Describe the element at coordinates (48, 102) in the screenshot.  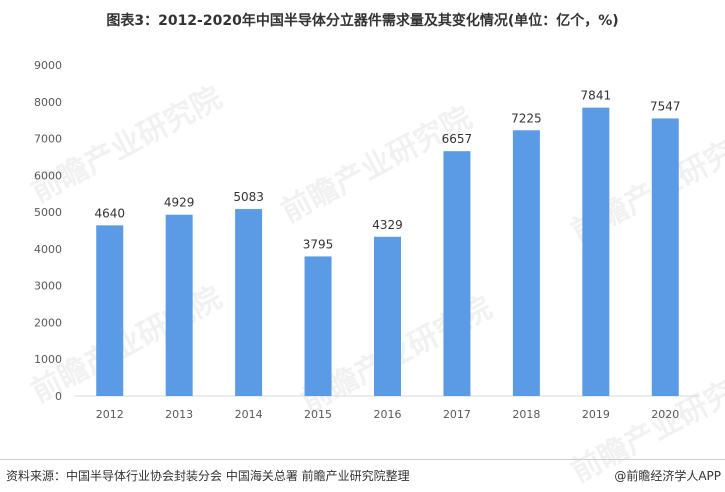
I see `y-tick-label: 8000` at that location.